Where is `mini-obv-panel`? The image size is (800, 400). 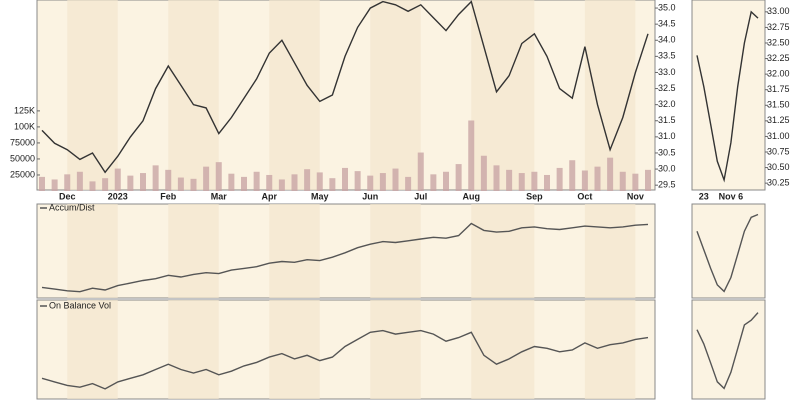 mini-obv-panel is located at coordinates (728, 349).